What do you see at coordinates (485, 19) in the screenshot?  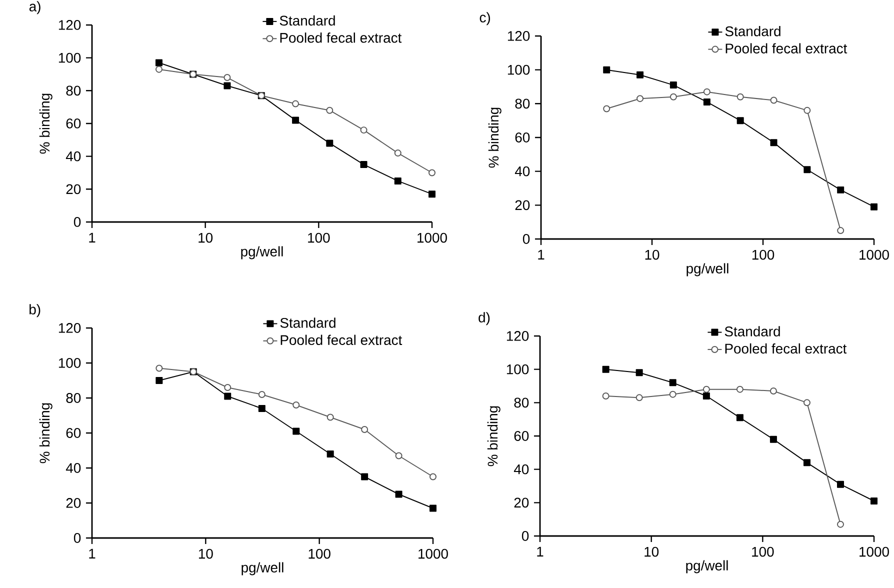 I see `chart-title: c)` at bounding box center [485, 19].